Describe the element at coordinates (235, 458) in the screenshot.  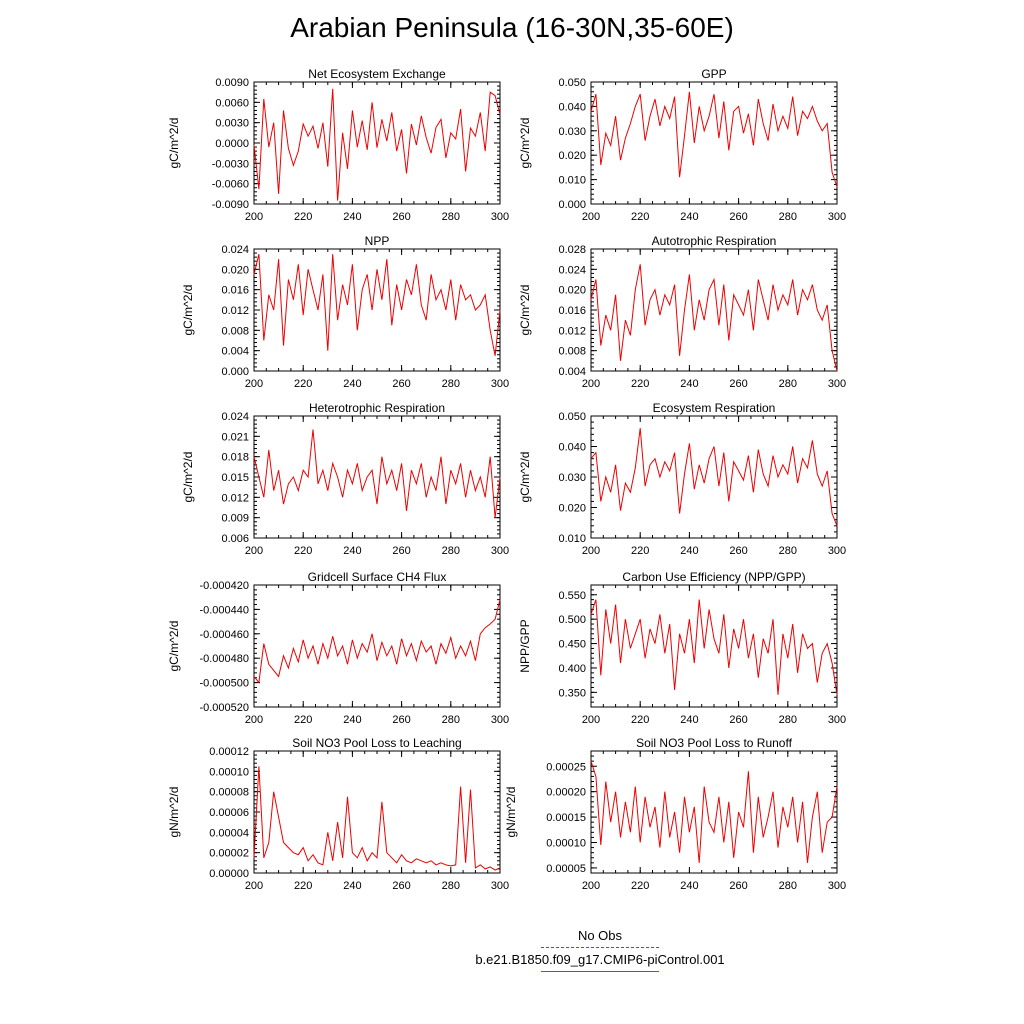
I see `y-tick-label: 0.018` at that location.